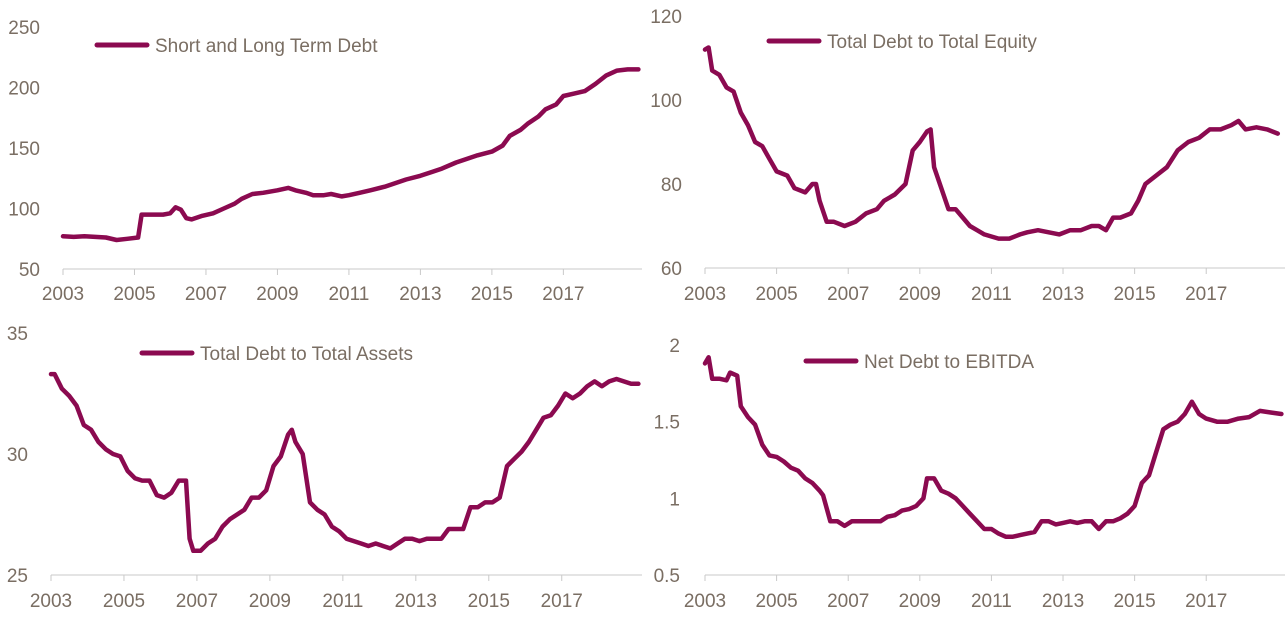 This screenshot has height=625, width=1288. I want to click on legend-label: Net Debt to EBITDA, so click(949, 362).